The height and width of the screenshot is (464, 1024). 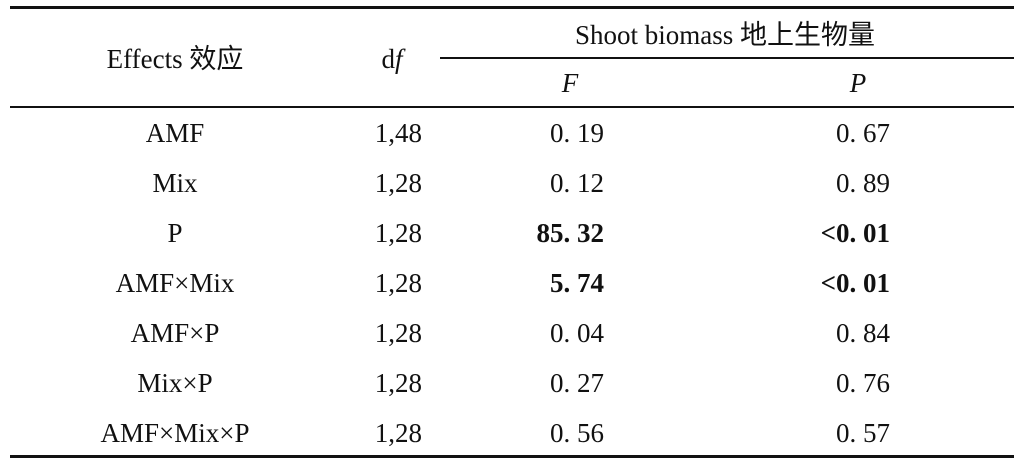 I want to click on f-value-cell: 5. 74, so click(x=577, y=283).